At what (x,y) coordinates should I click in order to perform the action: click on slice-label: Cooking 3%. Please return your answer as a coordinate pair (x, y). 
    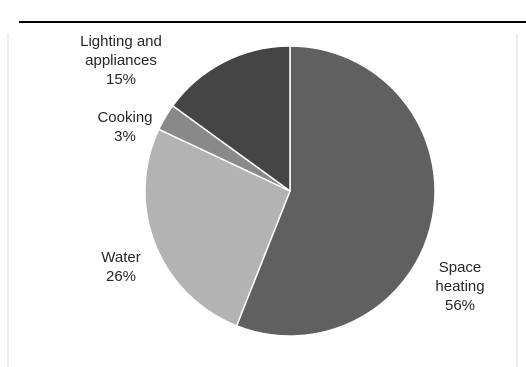
    Looking at the image, I should click on (124, 127).